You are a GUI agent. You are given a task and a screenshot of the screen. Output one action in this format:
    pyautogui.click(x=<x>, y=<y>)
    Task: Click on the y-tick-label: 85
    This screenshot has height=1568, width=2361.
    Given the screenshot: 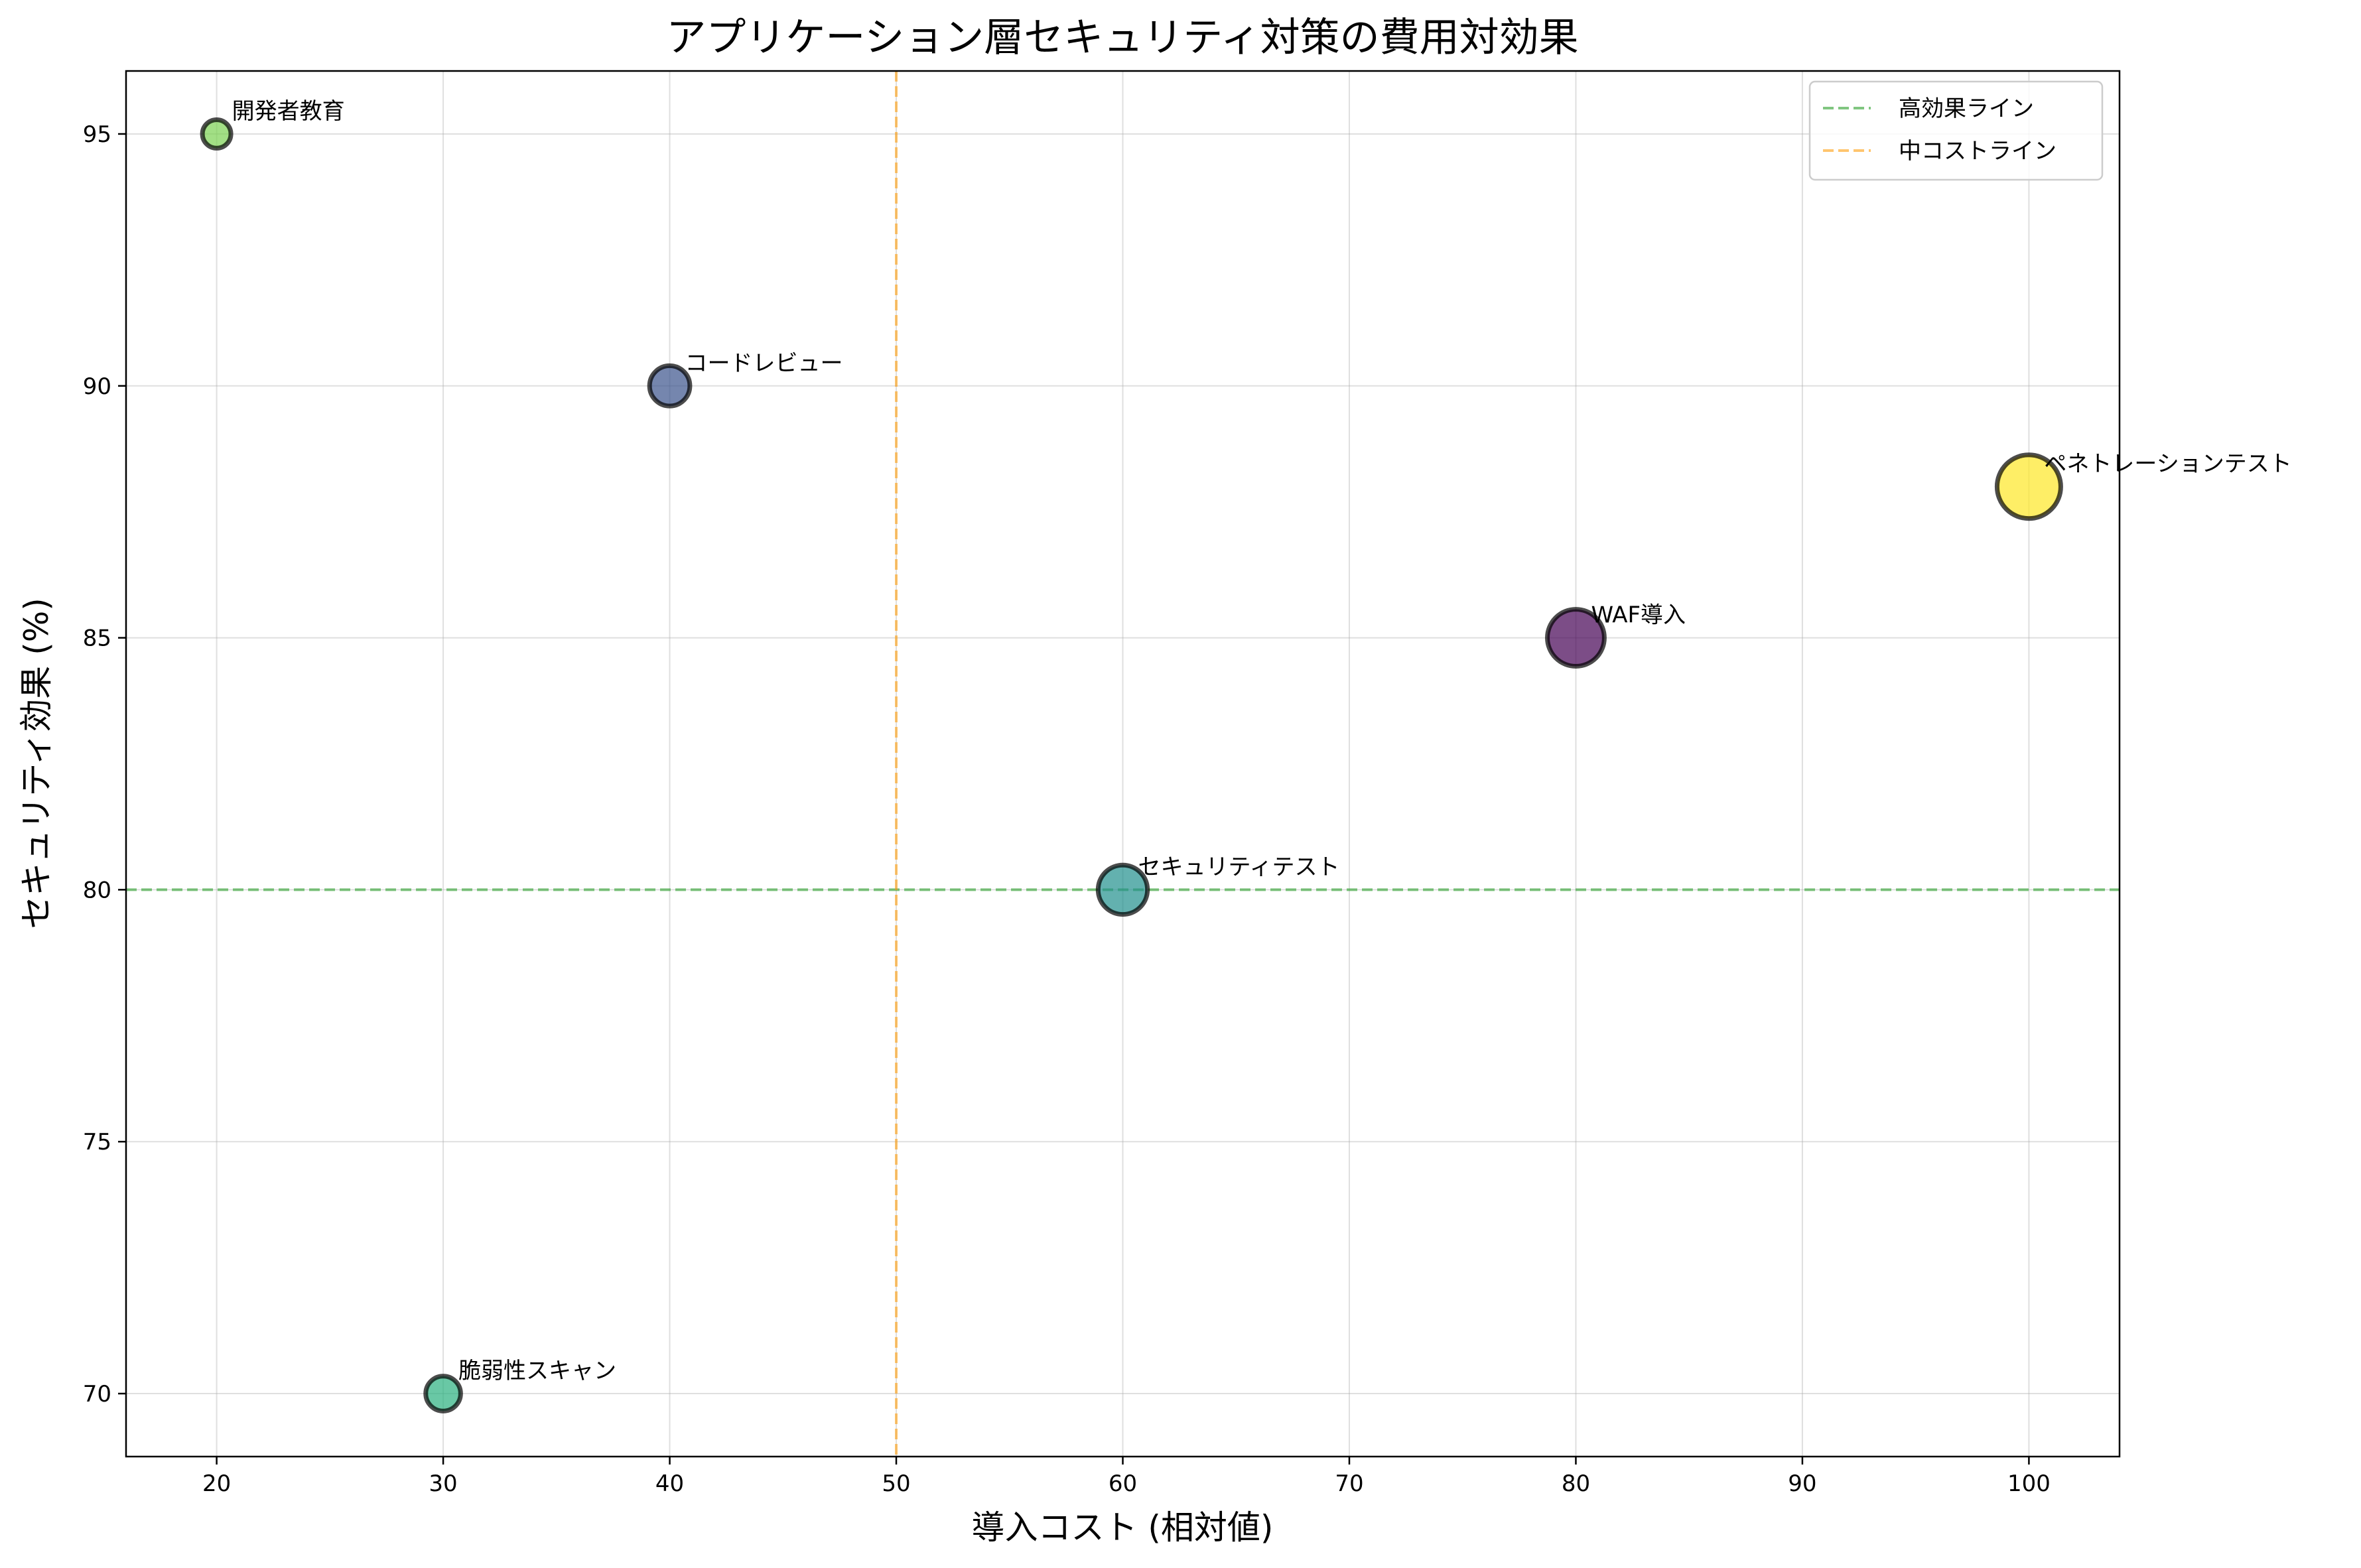 What is the action you would take?
    pyautogui.click(x=97, y=638)
    